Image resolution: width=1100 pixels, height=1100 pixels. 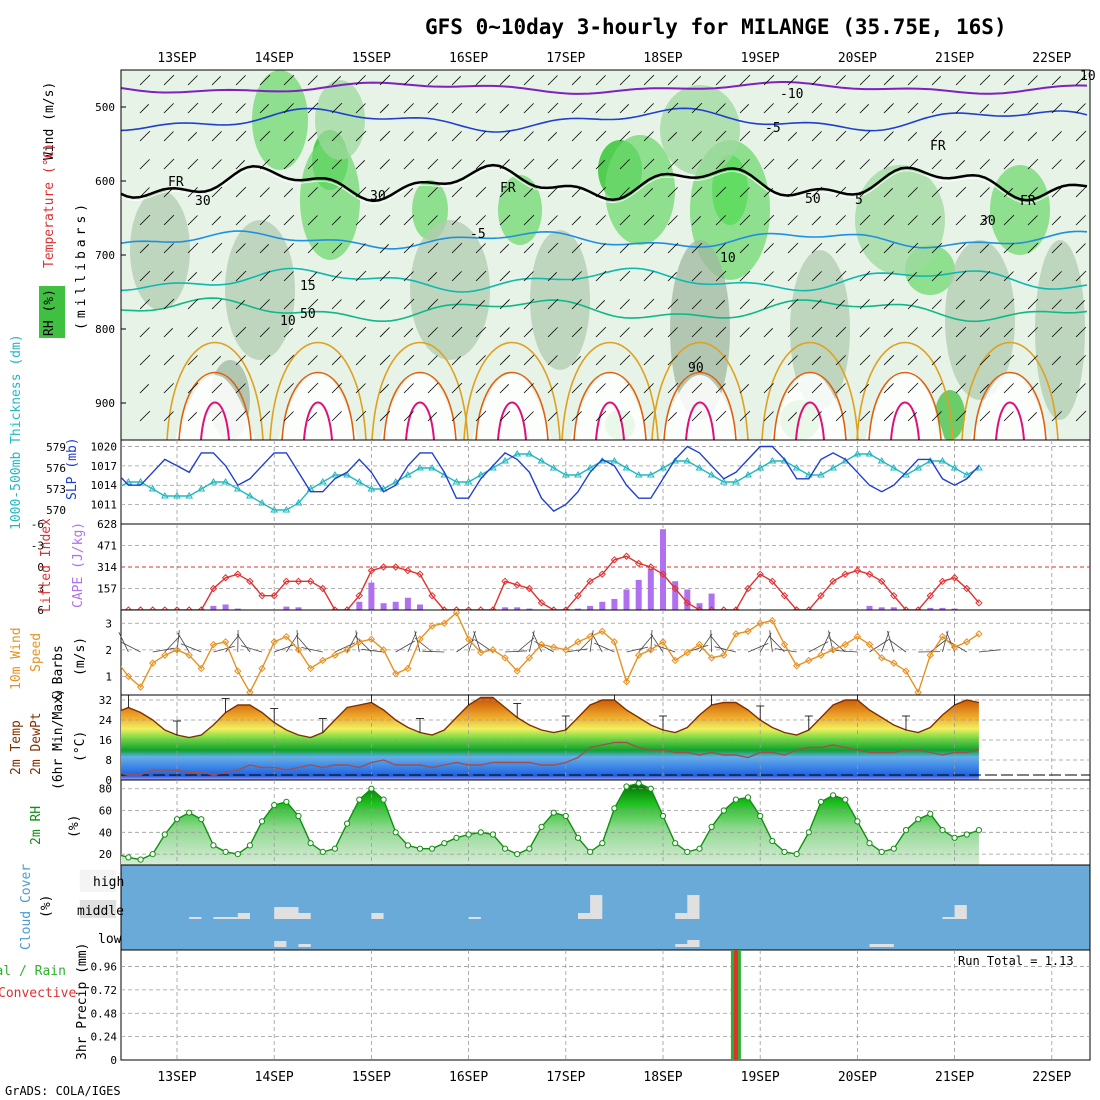 I want to click on bottom-date-label: 13SEP, so click(x=176, y=1077).